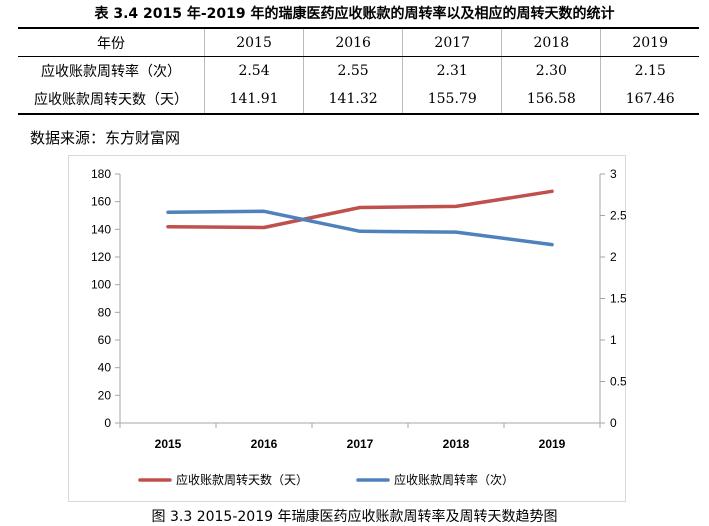  I want to click on left-tick-label: 80, so click(105, 312).